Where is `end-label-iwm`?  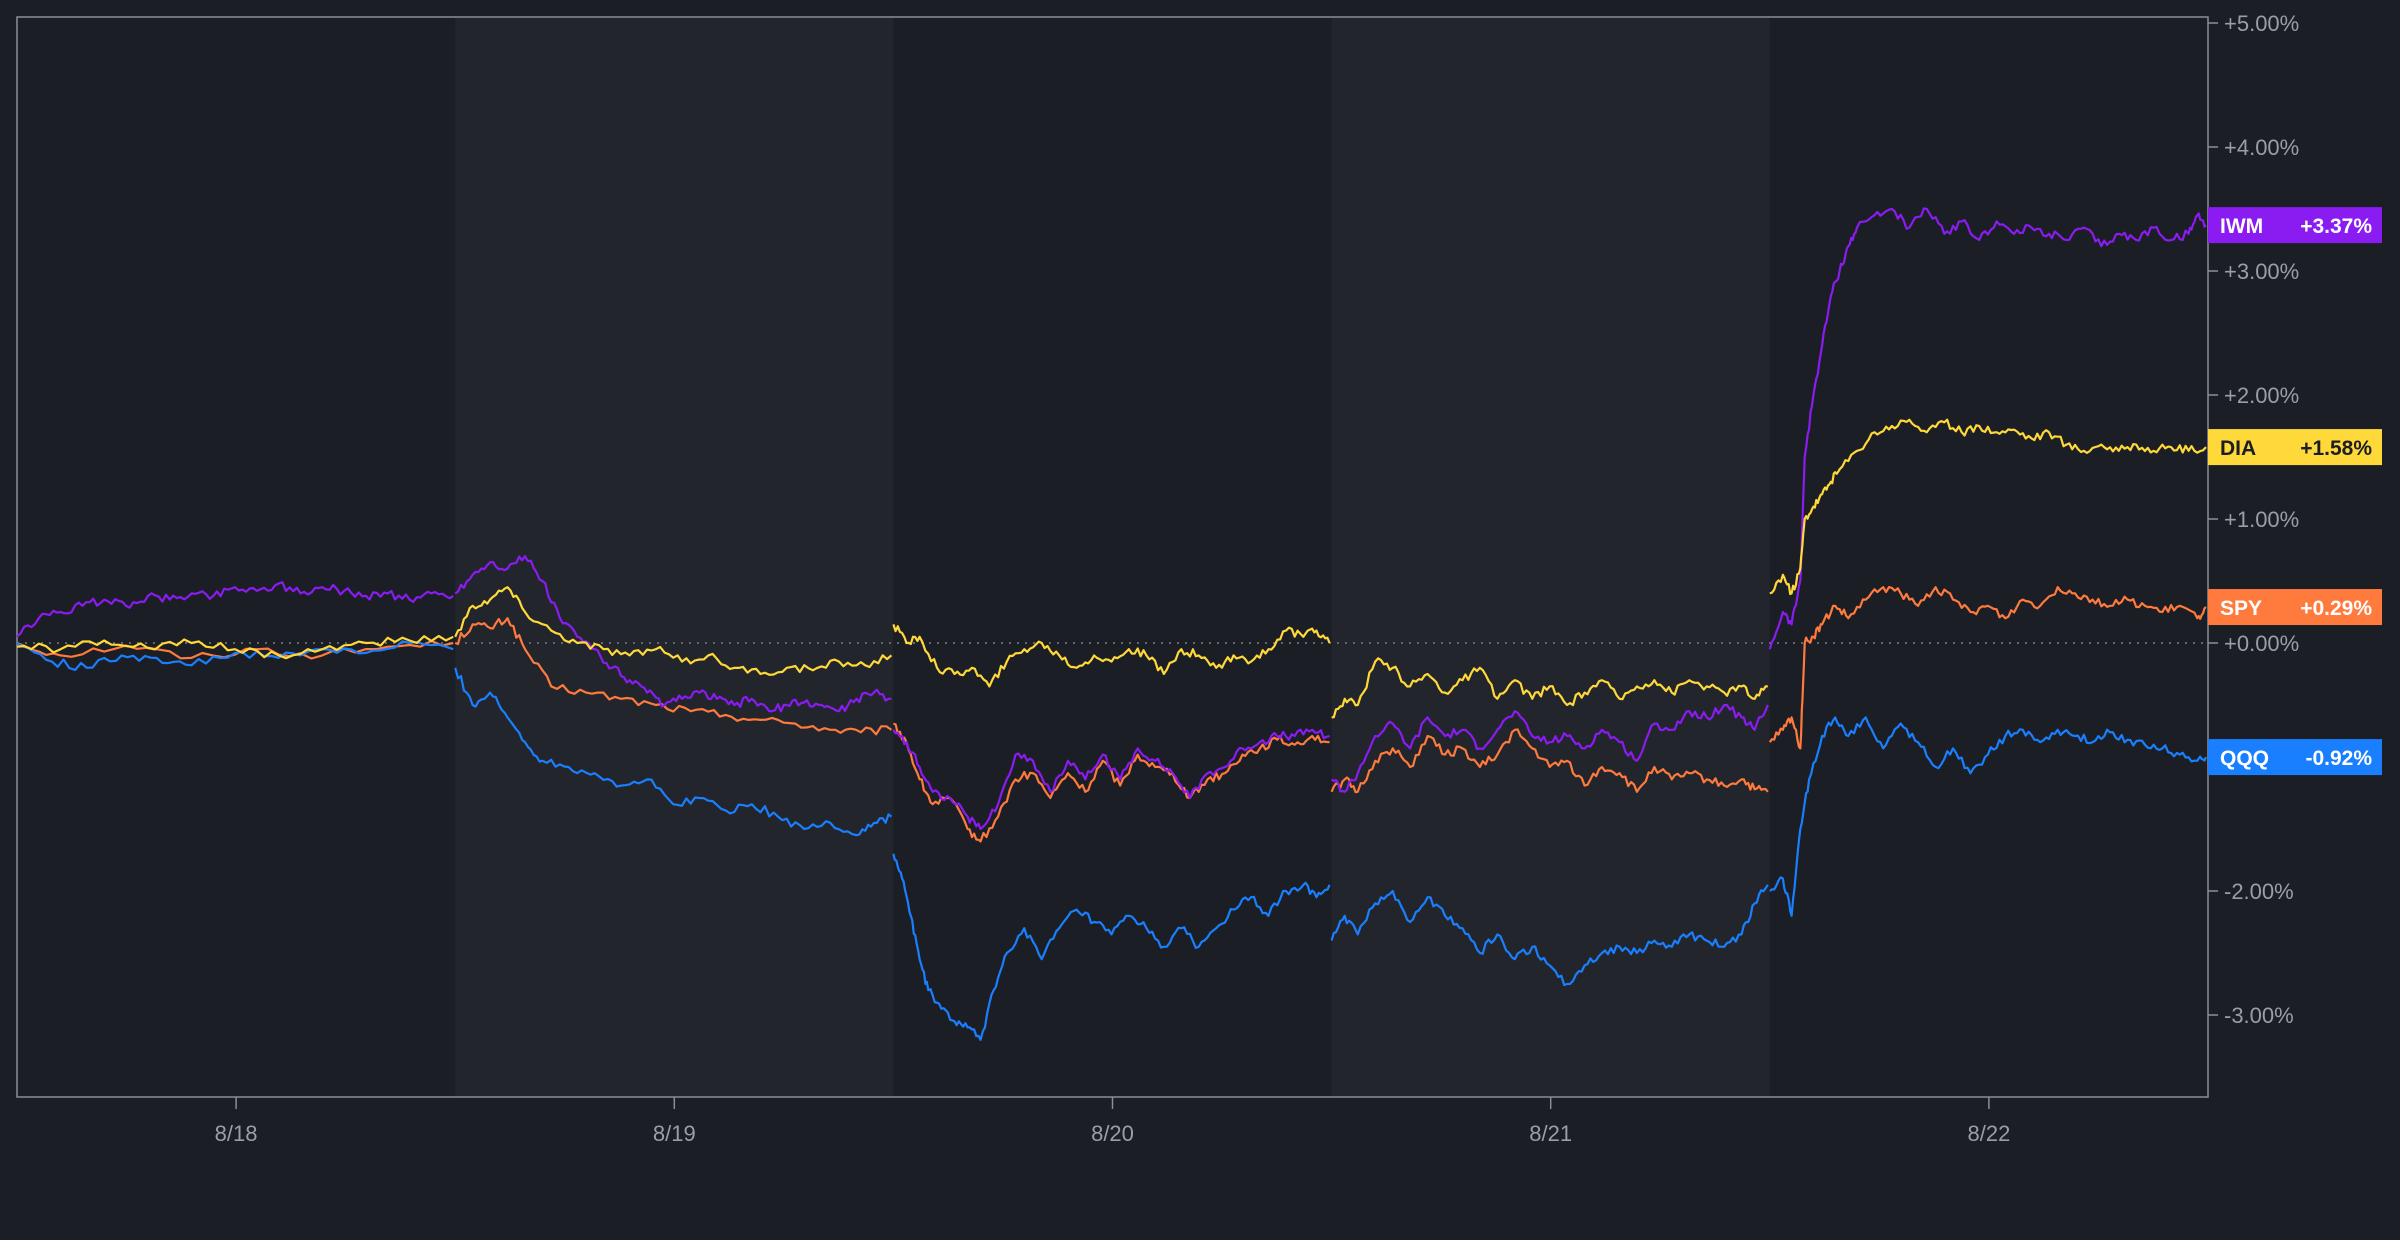 end-label-iwm is located at coordinates (2295, 225).